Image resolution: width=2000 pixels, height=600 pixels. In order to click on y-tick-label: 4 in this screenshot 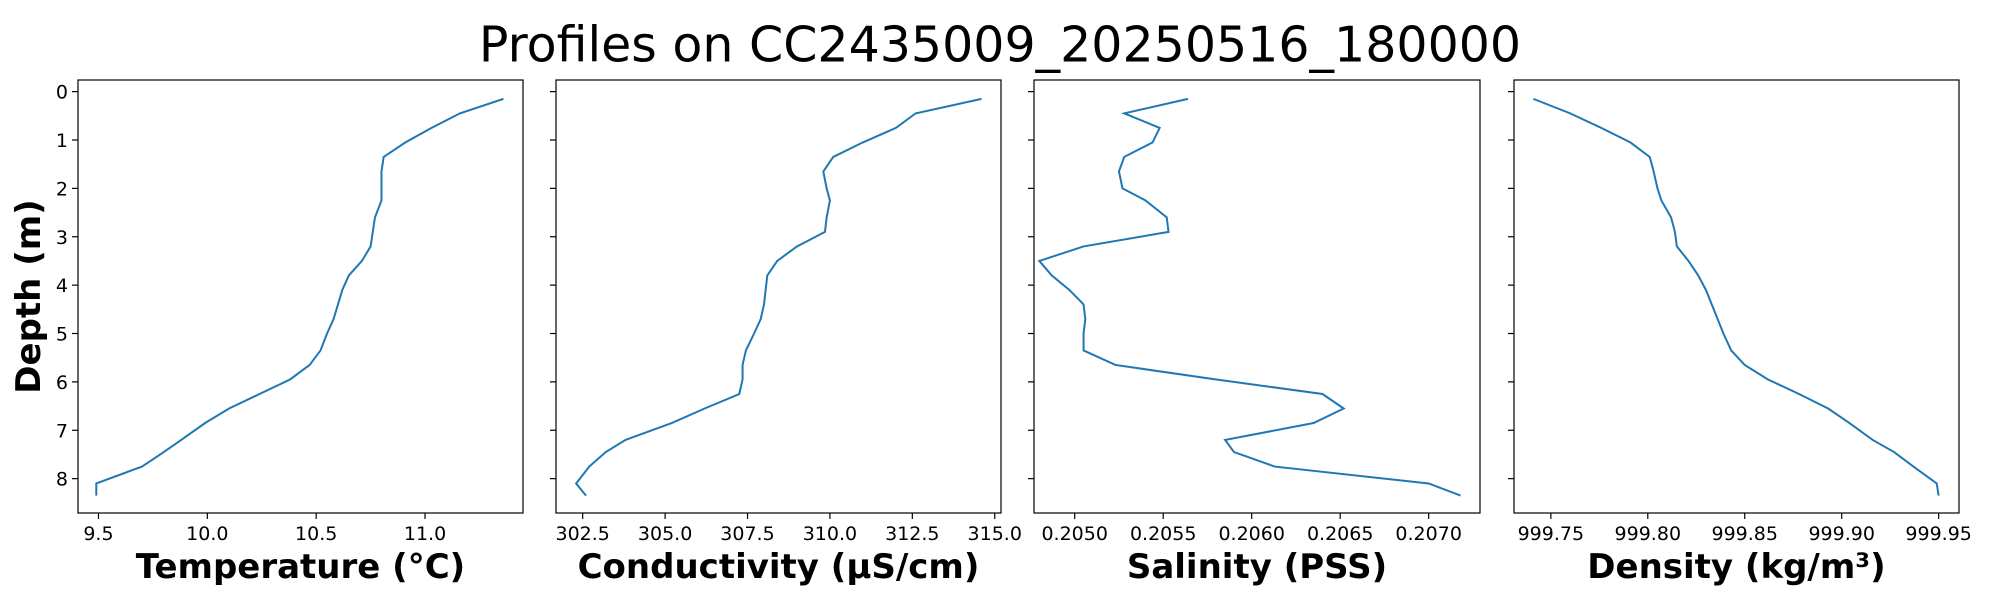, I will do `click(62, 286)`.